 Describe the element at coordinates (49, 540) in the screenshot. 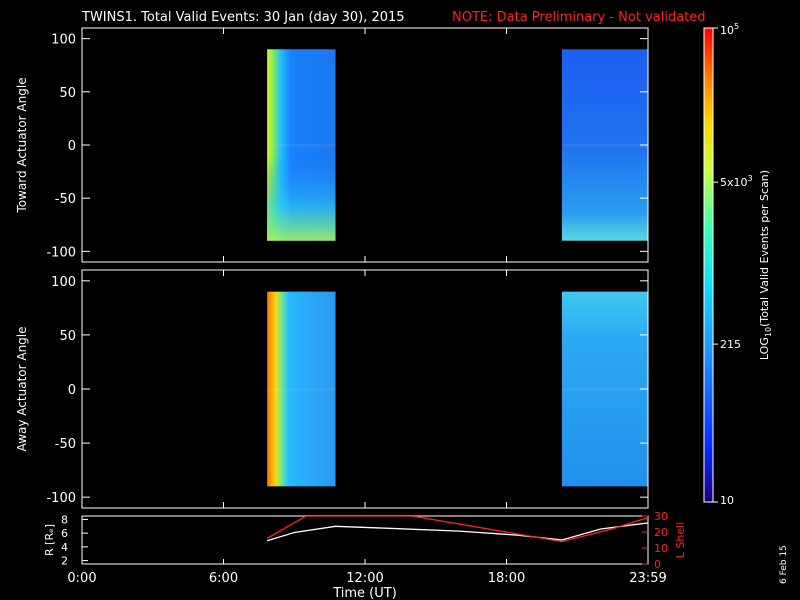

I see `r-axis-label: R [Rₑ]` at that location.